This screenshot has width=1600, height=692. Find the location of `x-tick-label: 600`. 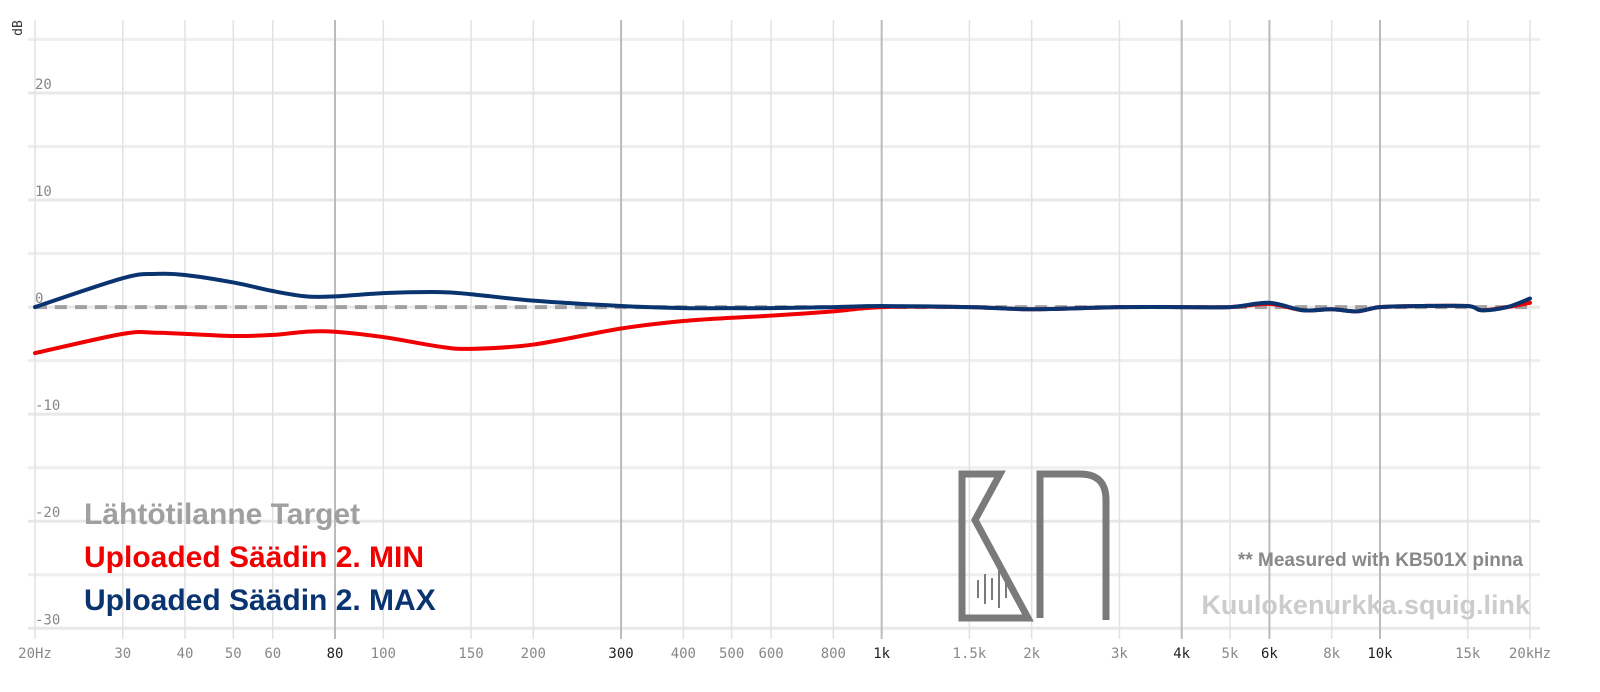

x-tick-label: 600 is located at coordinates (770, 654).